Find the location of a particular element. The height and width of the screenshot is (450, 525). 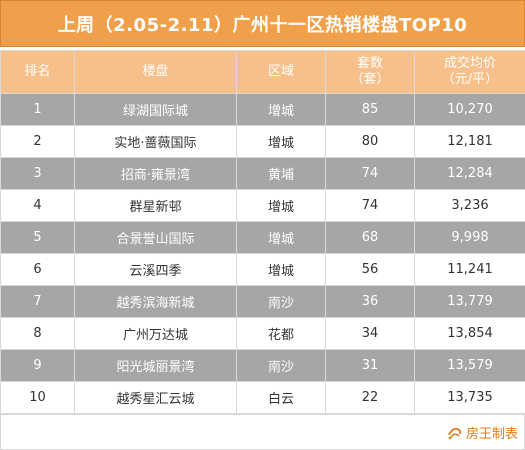

header-units-line2: （套） is located at coordinates (370, 79).